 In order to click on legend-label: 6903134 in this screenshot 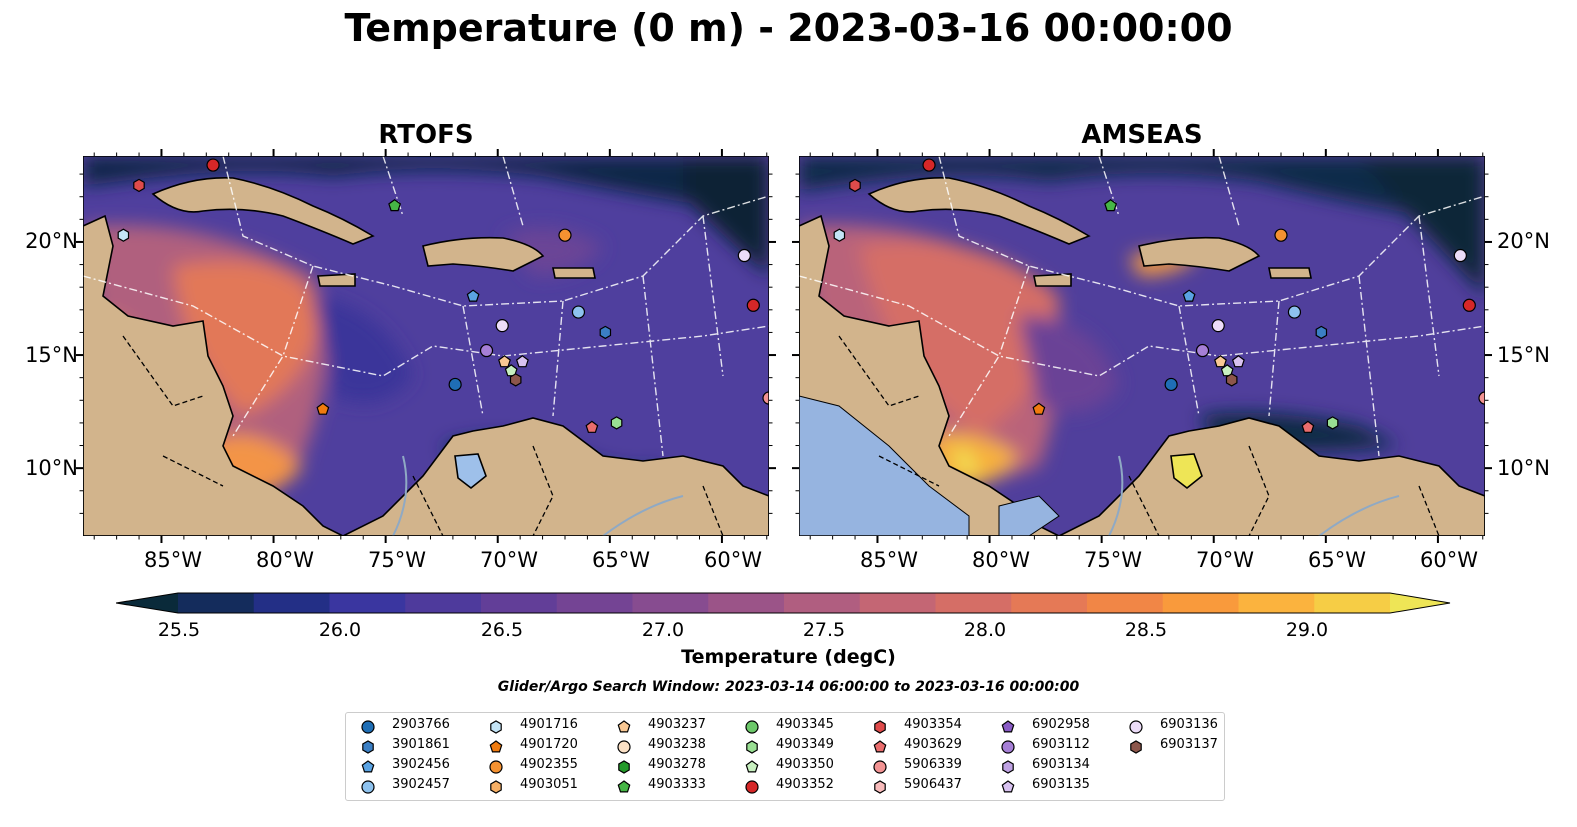, I will do `click(1061, 764)`.